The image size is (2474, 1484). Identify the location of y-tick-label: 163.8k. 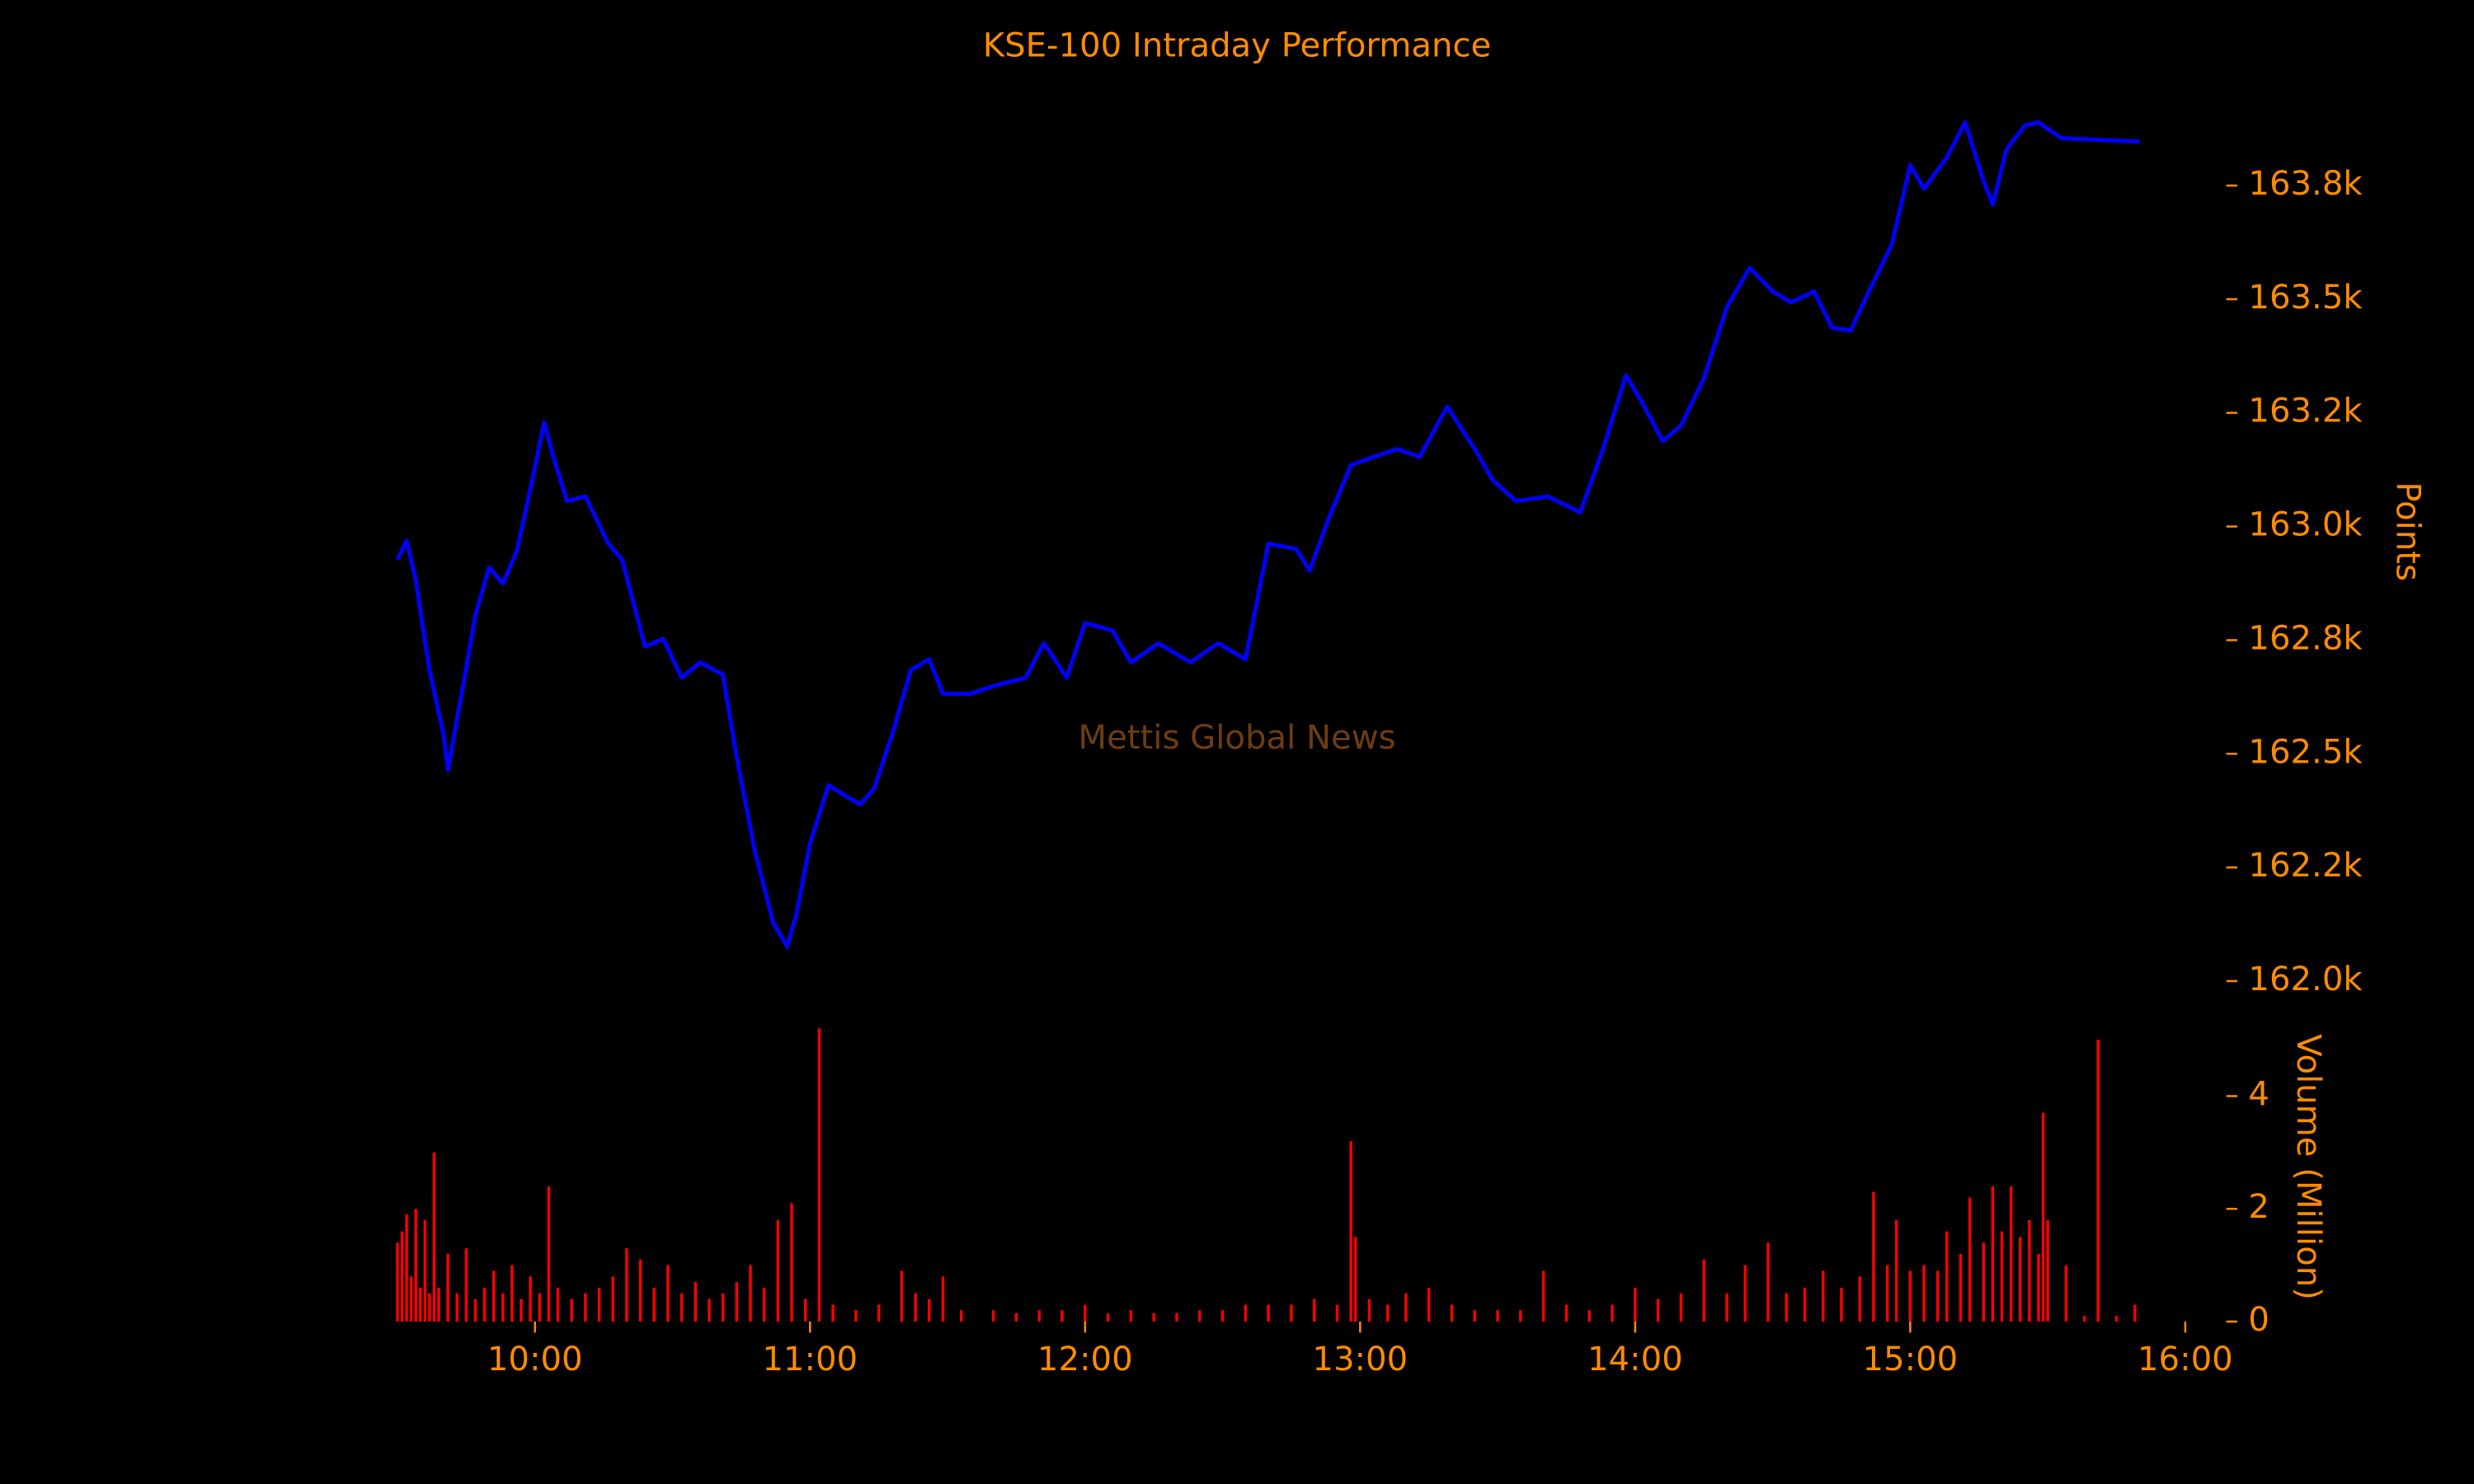
(2305, 184).